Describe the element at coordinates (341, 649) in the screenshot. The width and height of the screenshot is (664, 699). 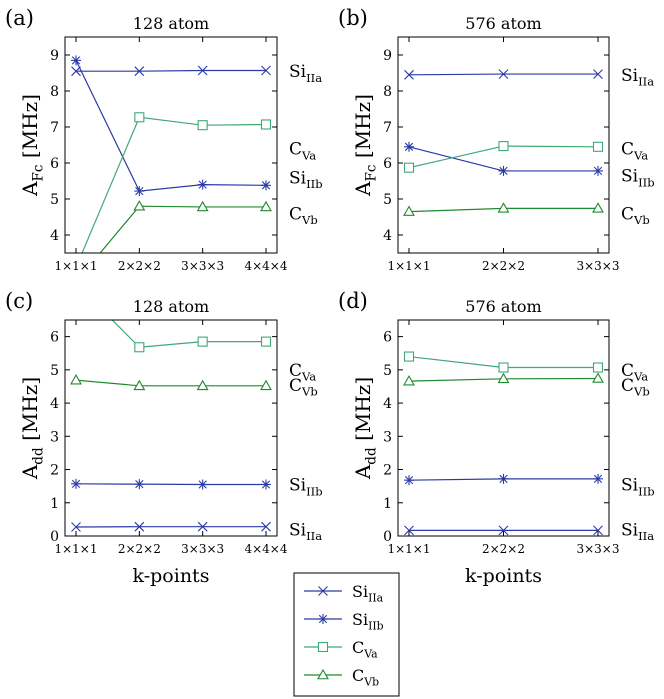
I see `legend-entry: CVa` at that location.